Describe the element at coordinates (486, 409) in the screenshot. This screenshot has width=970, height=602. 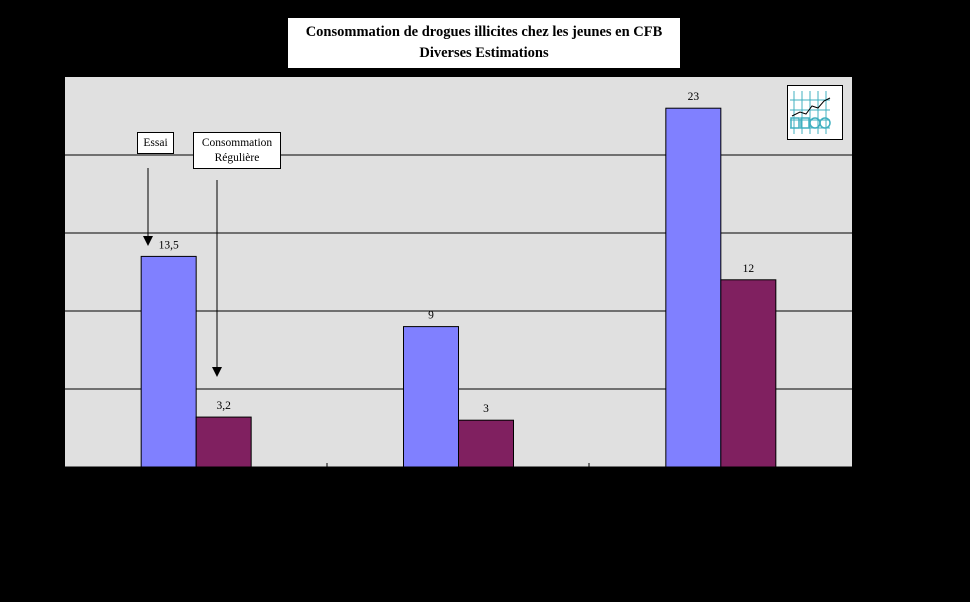
I see `data-label: 3` at that location.